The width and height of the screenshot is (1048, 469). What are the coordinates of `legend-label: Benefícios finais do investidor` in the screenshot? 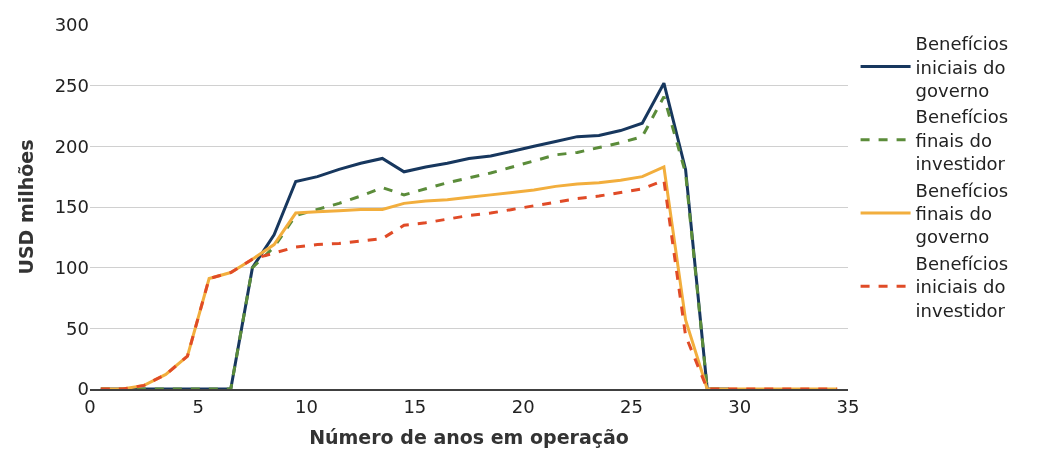 It's located at (962, 140).